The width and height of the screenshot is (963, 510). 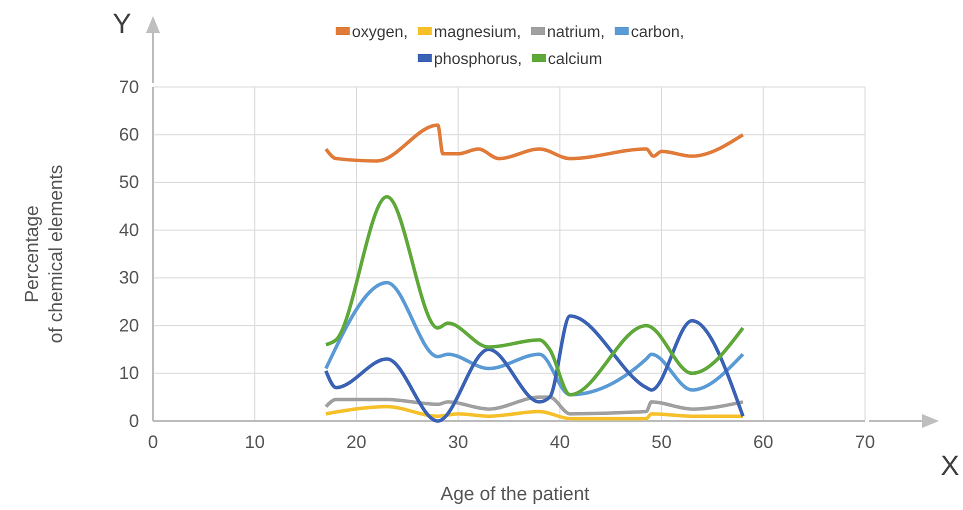 I want to click on text: X, so click(x=950, y=465).